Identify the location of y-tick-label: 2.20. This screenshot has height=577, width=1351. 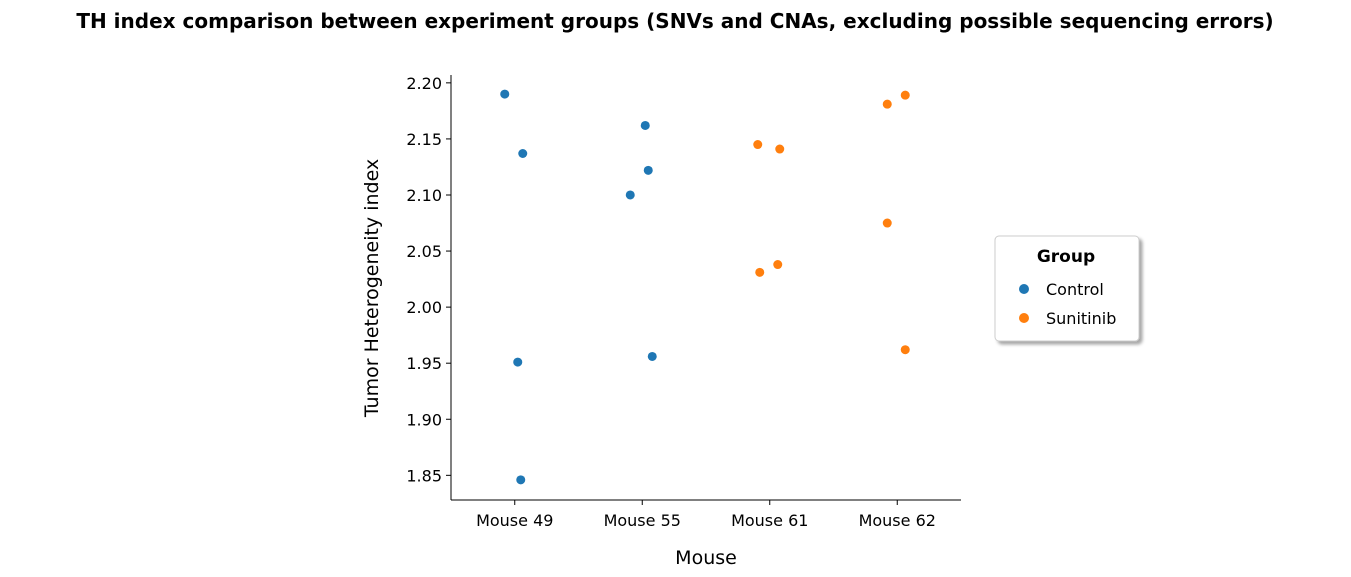
(424, 83).